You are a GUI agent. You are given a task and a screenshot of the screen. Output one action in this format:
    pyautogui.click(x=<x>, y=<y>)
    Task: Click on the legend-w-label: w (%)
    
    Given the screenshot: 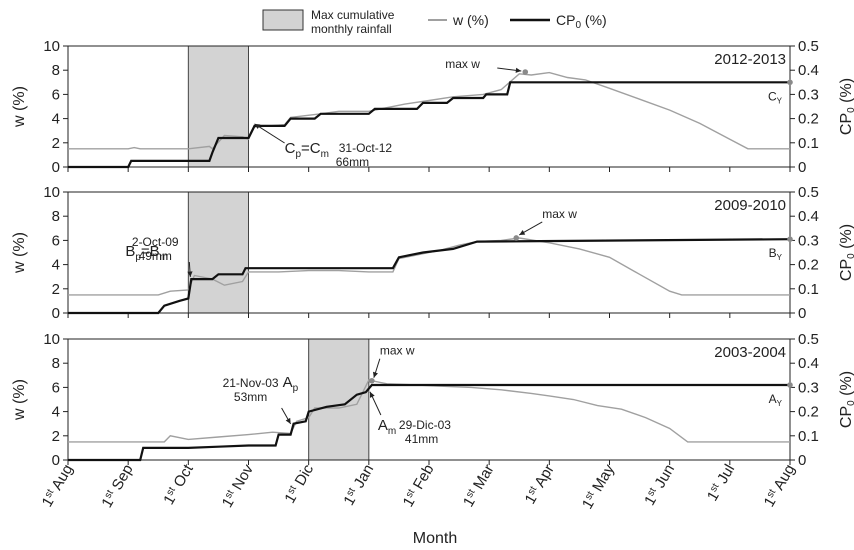 What is the action you would take?
    pyautogui.click(x=470, y=20)
    